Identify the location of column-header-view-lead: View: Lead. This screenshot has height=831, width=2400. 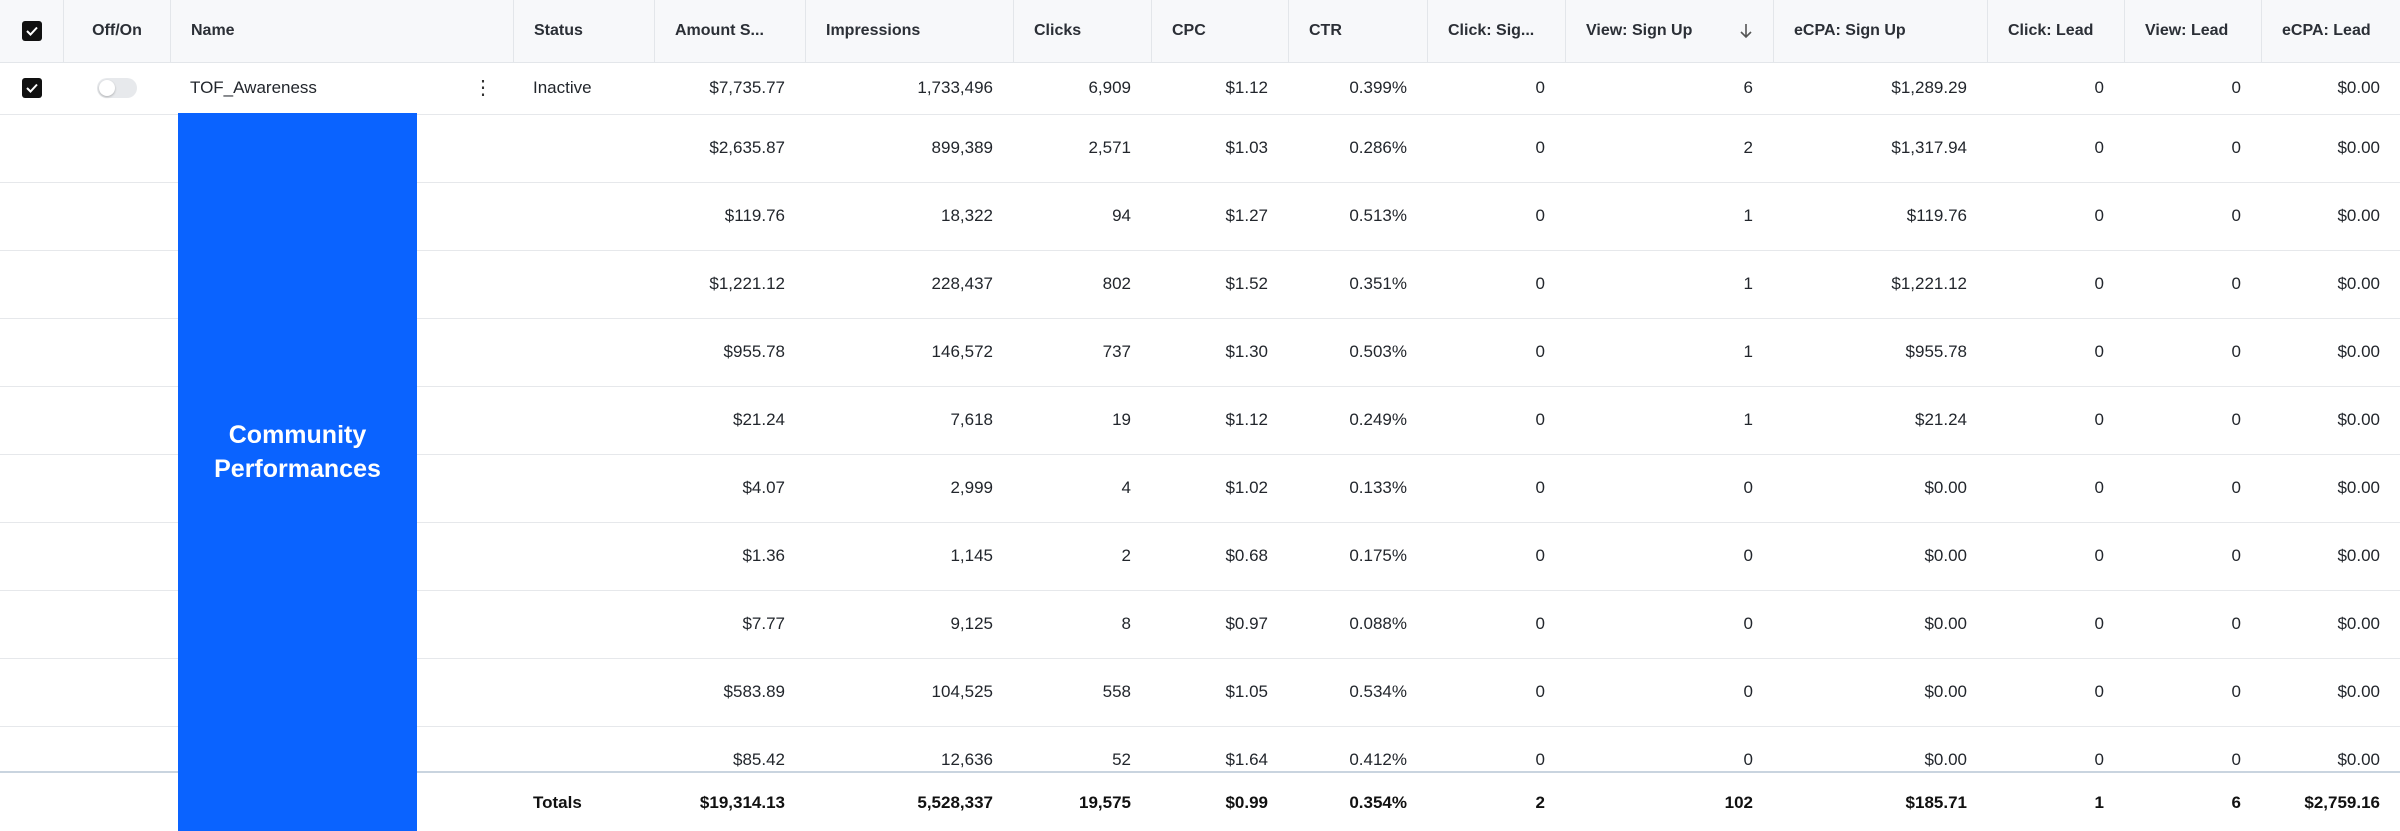
(2192, 31).